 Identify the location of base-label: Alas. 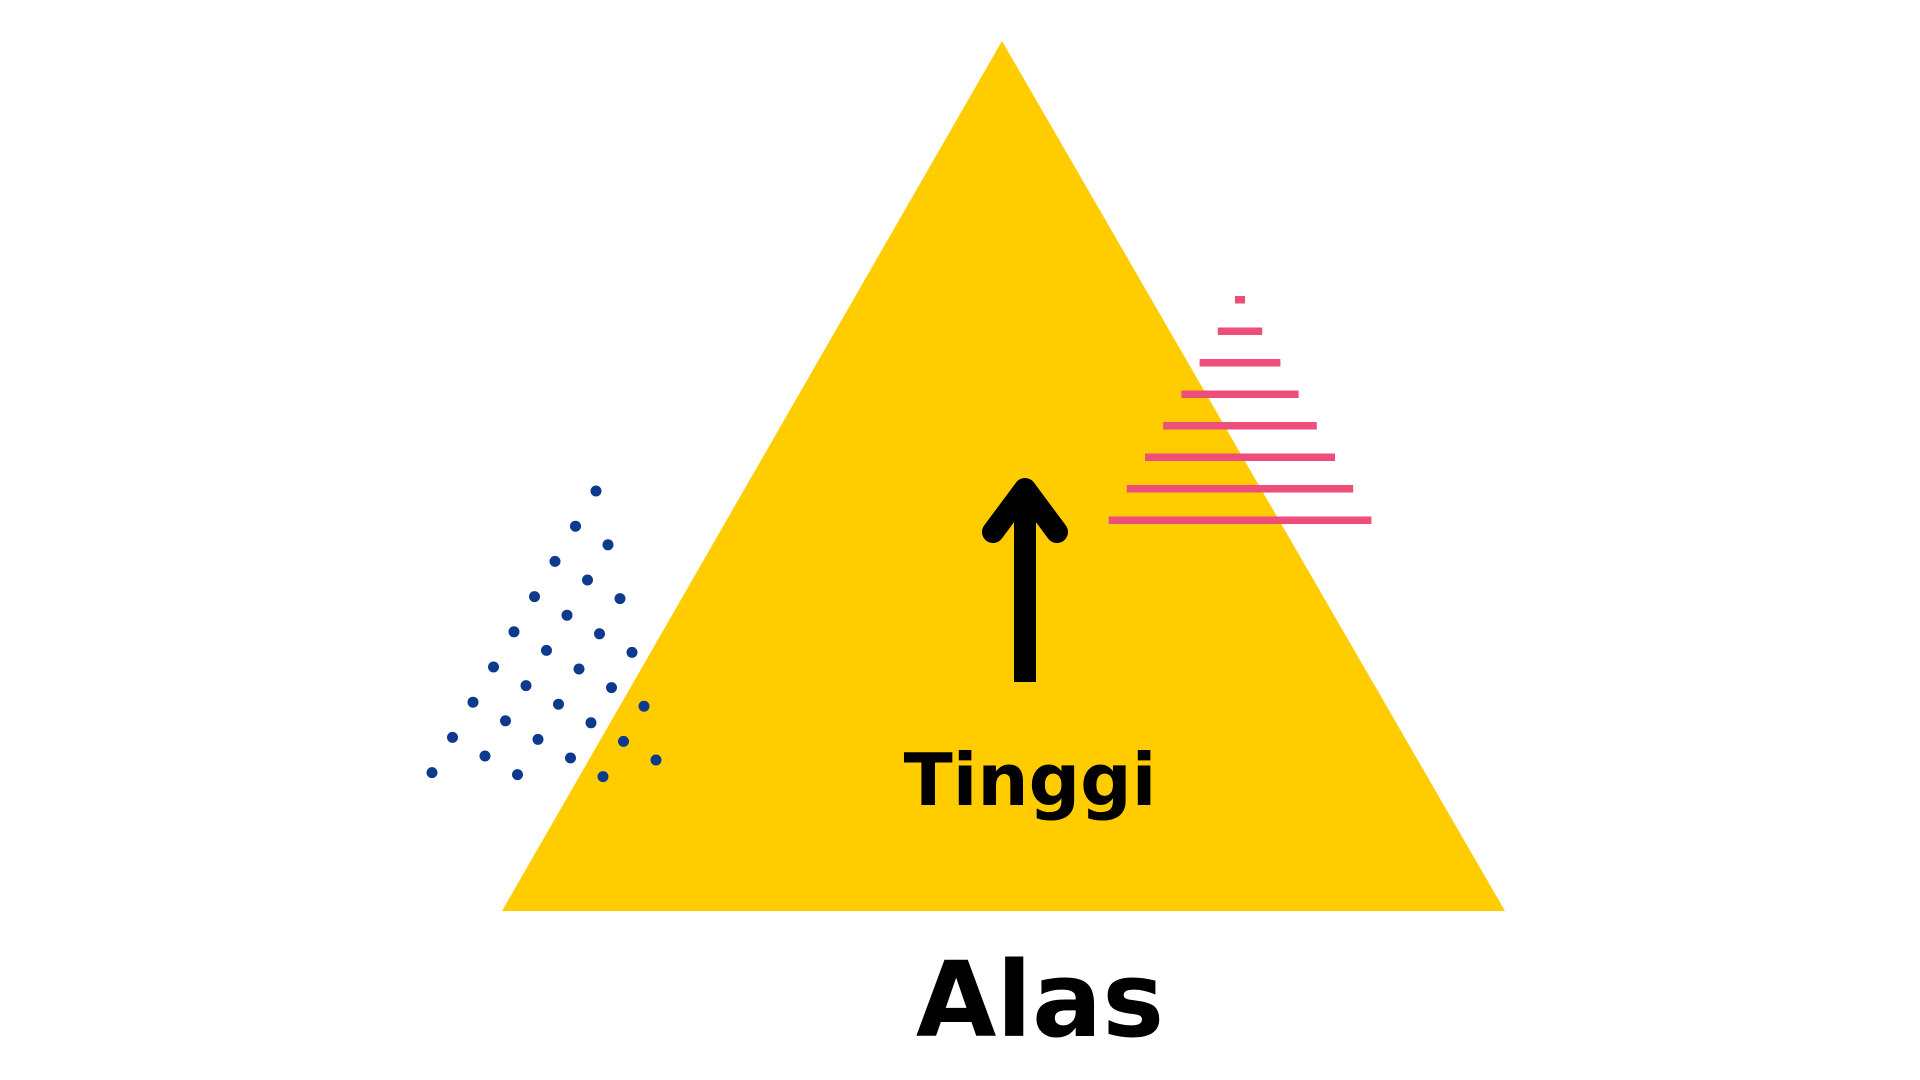
(1040, 1000).